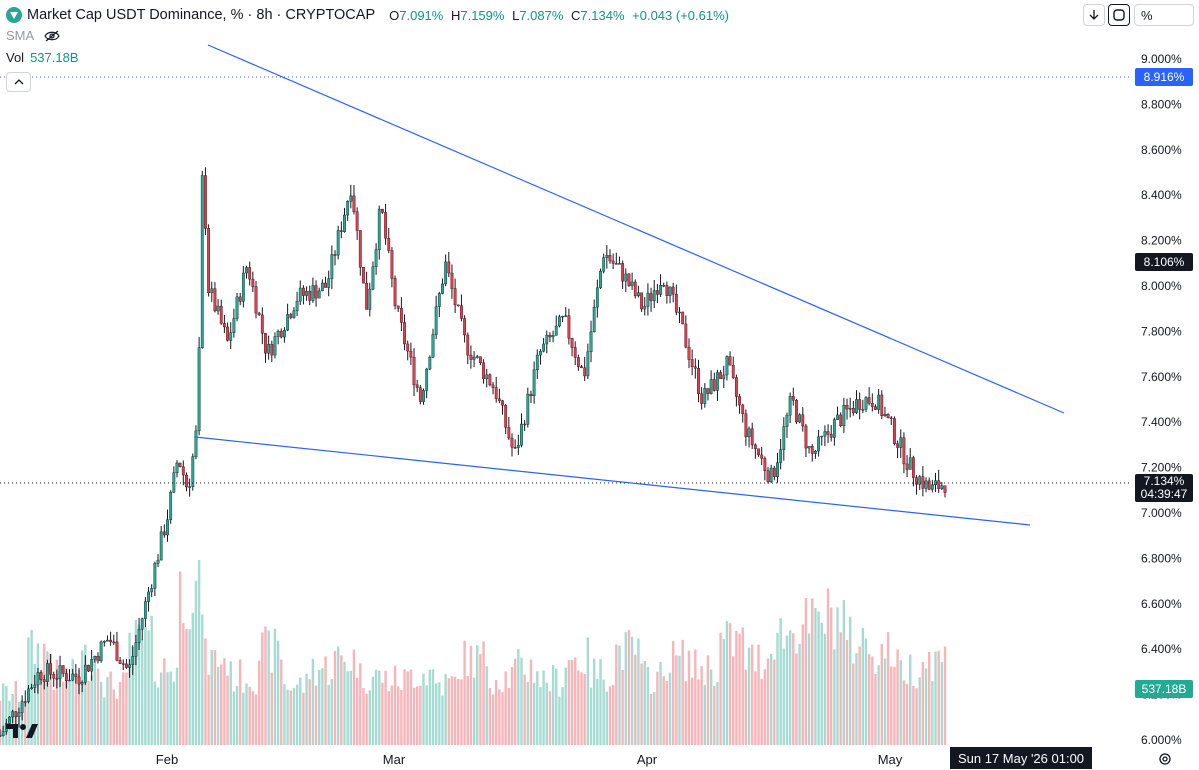 The image size is (1199, 770). Describe the element at coordinates (1165, 759) in the screenshot. I see `gear-icon` at that location.